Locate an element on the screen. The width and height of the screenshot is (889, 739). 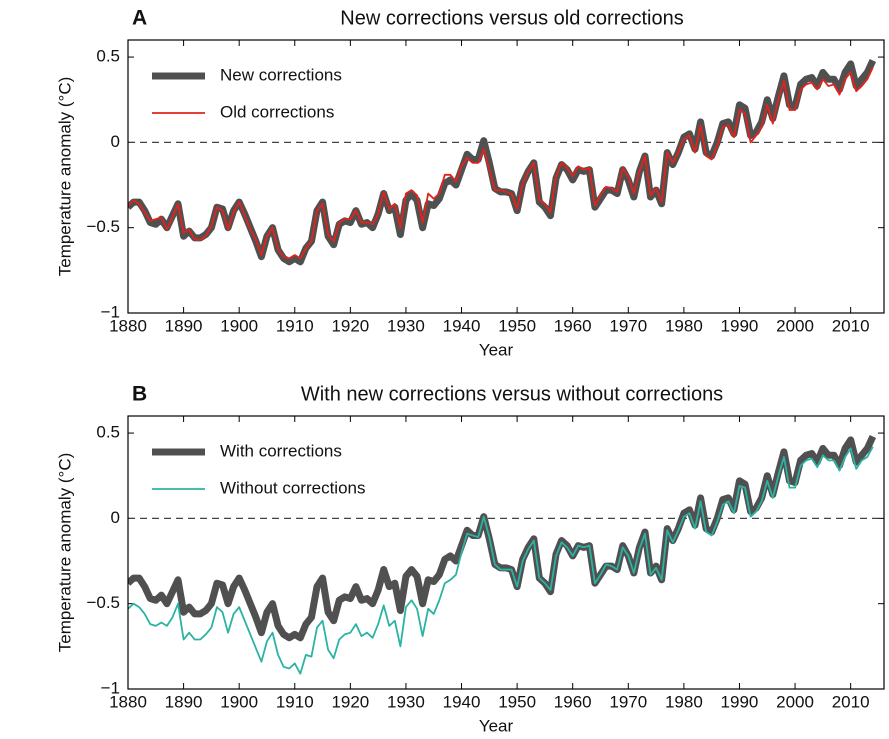
legend-label: With corrections is located at coordinates (281, 450).